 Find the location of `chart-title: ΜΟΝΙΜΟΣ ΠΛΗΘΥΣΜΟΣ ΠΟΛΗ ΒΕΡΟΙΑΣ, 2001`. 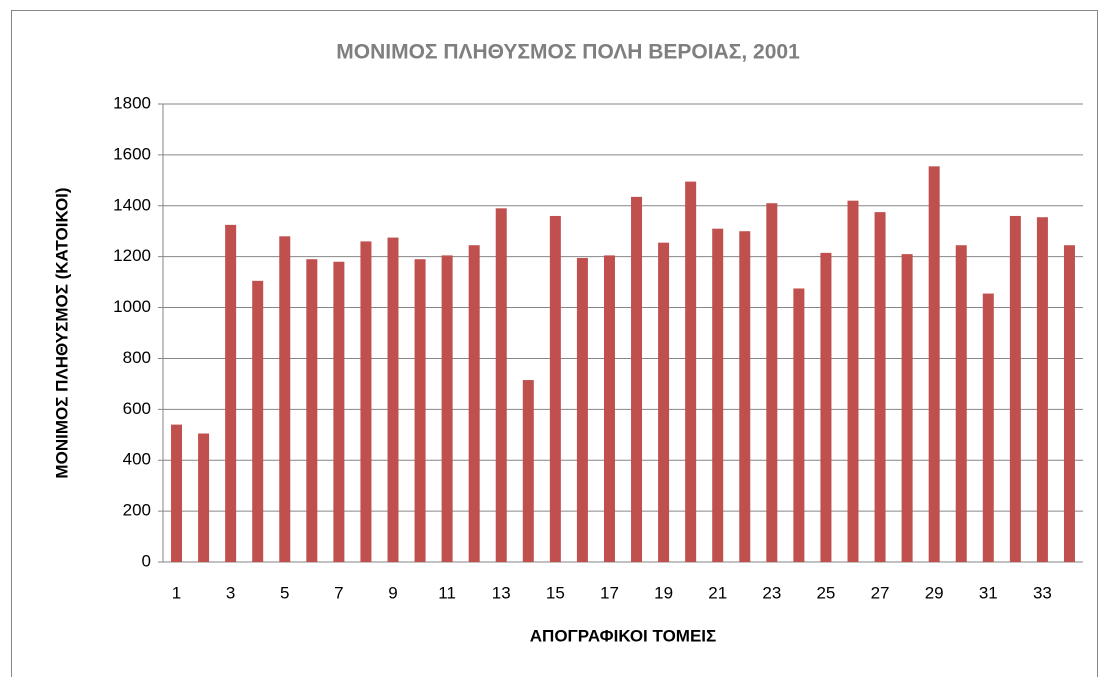

chart-title: ΜΟΝΙΜΟΣ ΠΛΗΘΥΣΜΟΣ ΠΟΛΗ ΒΕΡΟΙΑΣ, 2001 is located at coordinates (568, 52).